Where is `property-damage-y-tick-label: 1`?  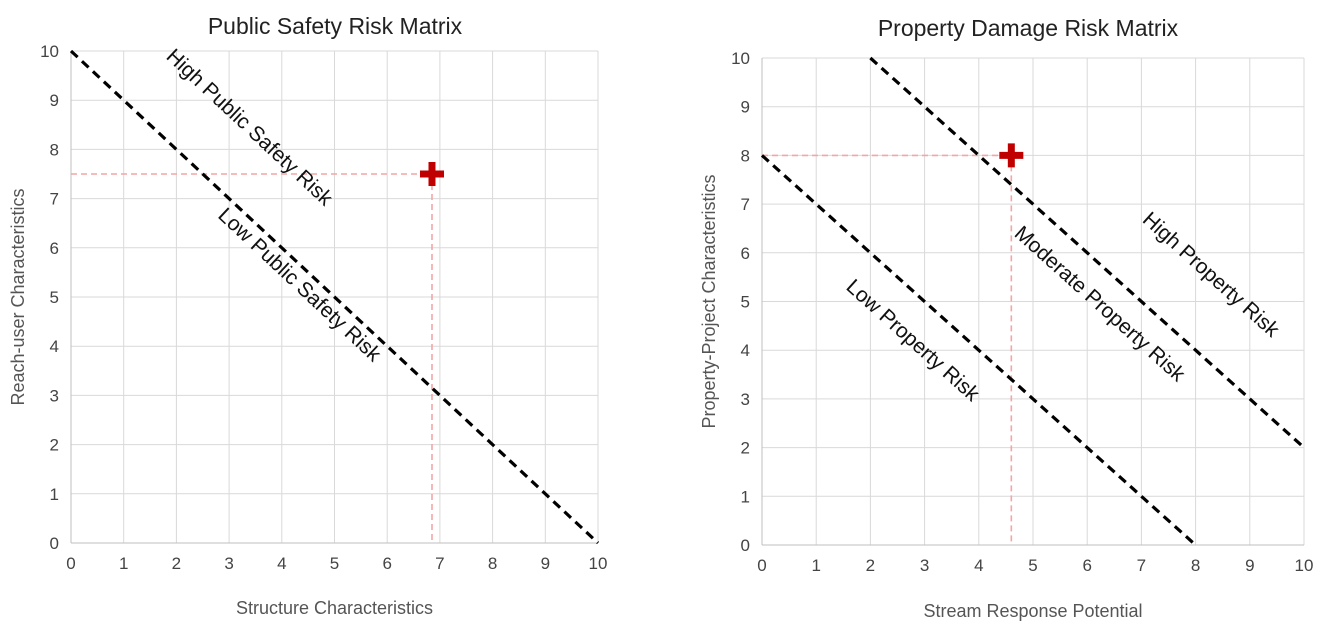 property-damage-y-tick-label: 1 is located at coordinates (745, 496).